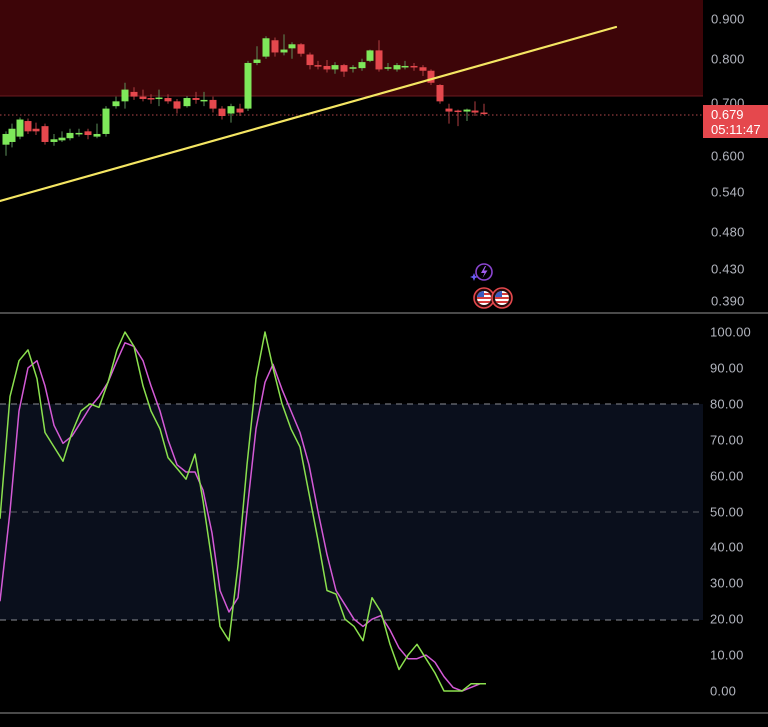 The width and height of the screenshot is (768, 727). What do you see at coordinates (727, 440) in the screenshot?
I see `stochastic-axis-tick: 70.00` at bounding box center [727, 440].